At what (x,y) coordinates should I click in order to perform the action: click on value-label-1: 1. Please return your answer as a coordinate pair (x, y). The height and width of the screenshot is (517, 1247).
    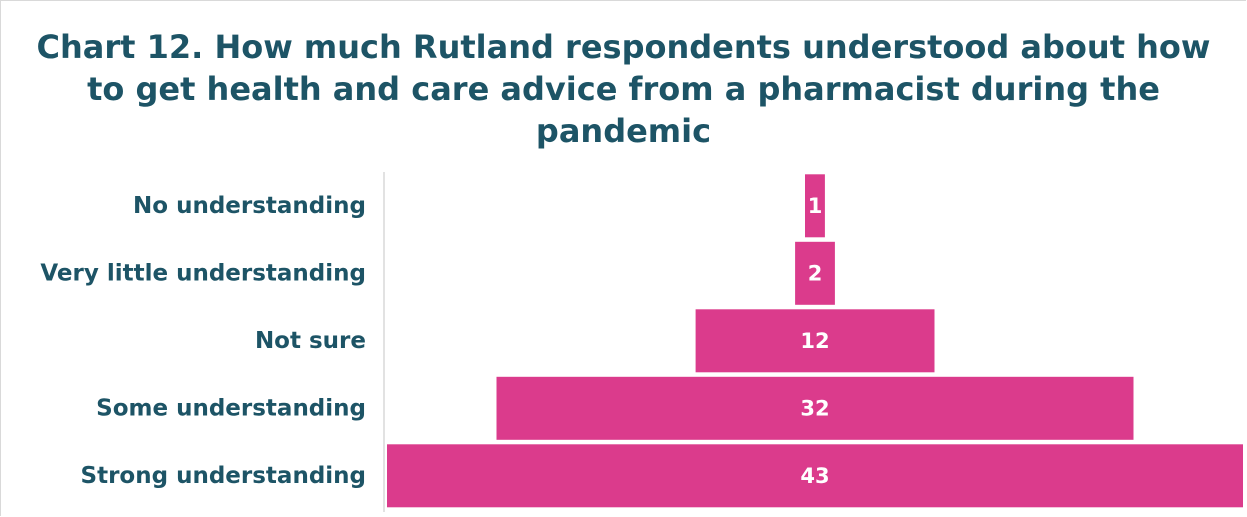
    Looking at the image, I should click on (815, 206).